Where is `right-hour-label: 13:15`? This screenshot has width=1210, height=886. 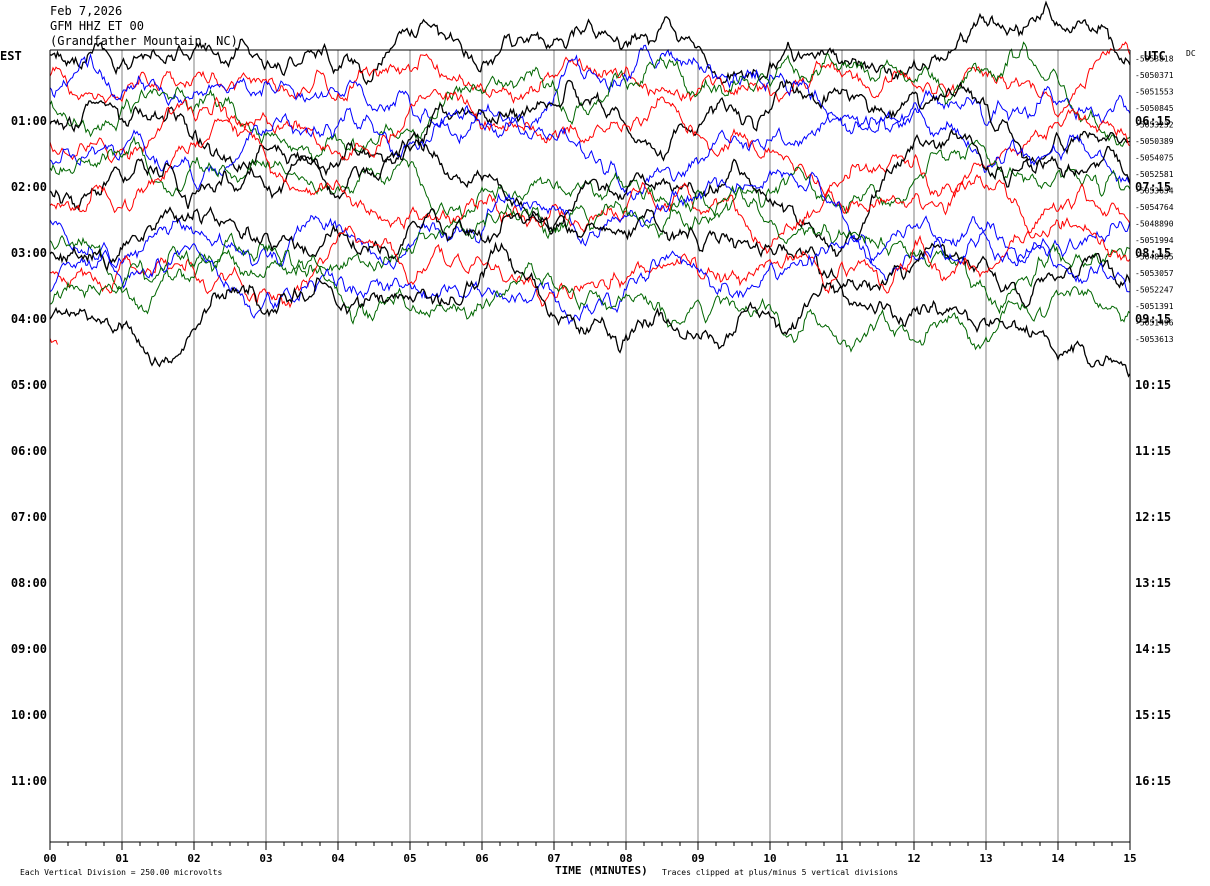 right-hour-label: 13:15 is located at coordinates (1153, 583).